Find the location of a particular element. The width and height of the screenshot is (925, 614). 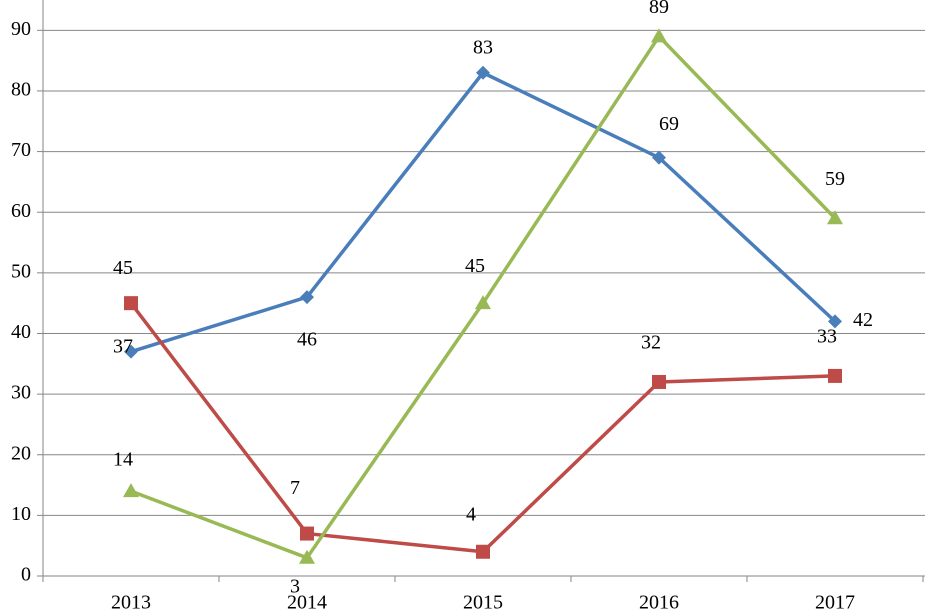

data-label: 14 is located at coordinates (123, 460).